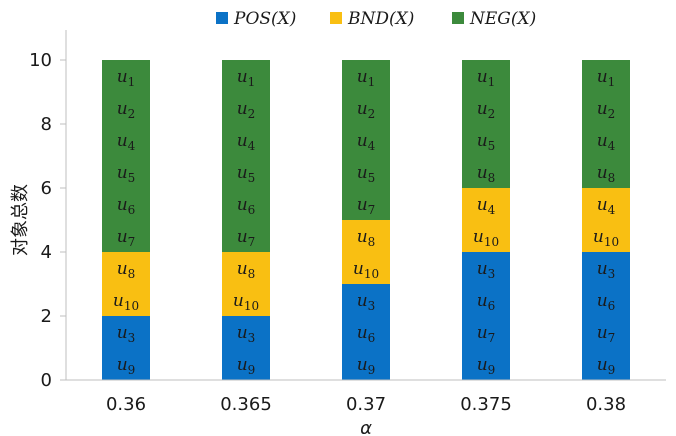 This screenshot has height=436, width=676. Describe the element at coordinates (40, 60) in the screenshot. I see `y-tick-label: 10` at that location.